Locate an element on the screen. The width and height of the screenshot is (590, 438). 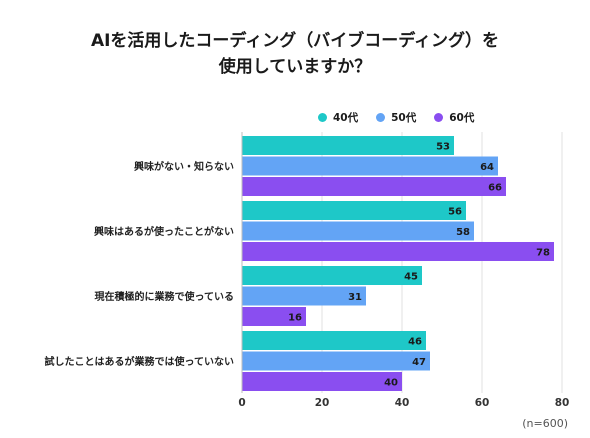
chart-title-line1: AIを活用したコーディング（バイブコーディング）を is located at coordinates (295, 41).